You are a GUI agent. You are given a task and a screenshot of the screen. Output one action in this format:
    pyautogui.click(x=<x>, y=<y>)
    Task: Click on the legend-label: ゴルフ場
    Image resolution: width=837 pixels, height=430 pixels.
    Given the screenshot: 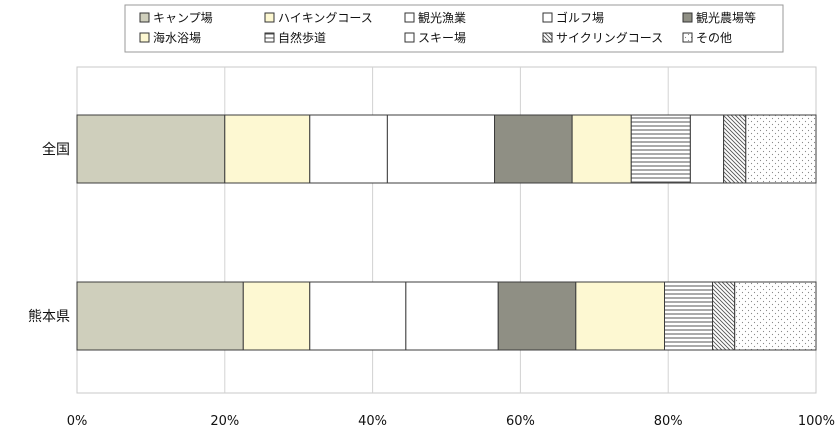 What is the action you would take?
    pyautogui.click(x=580, y=17)
    